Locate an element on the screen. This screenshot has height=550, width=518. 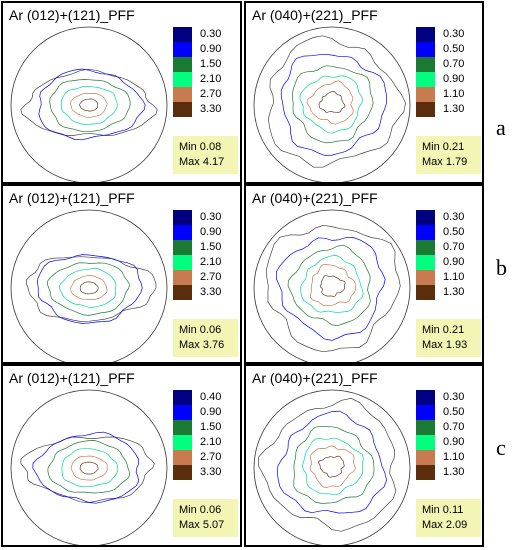
max-value: Max 5.07 is located at coordinates (202, 525).